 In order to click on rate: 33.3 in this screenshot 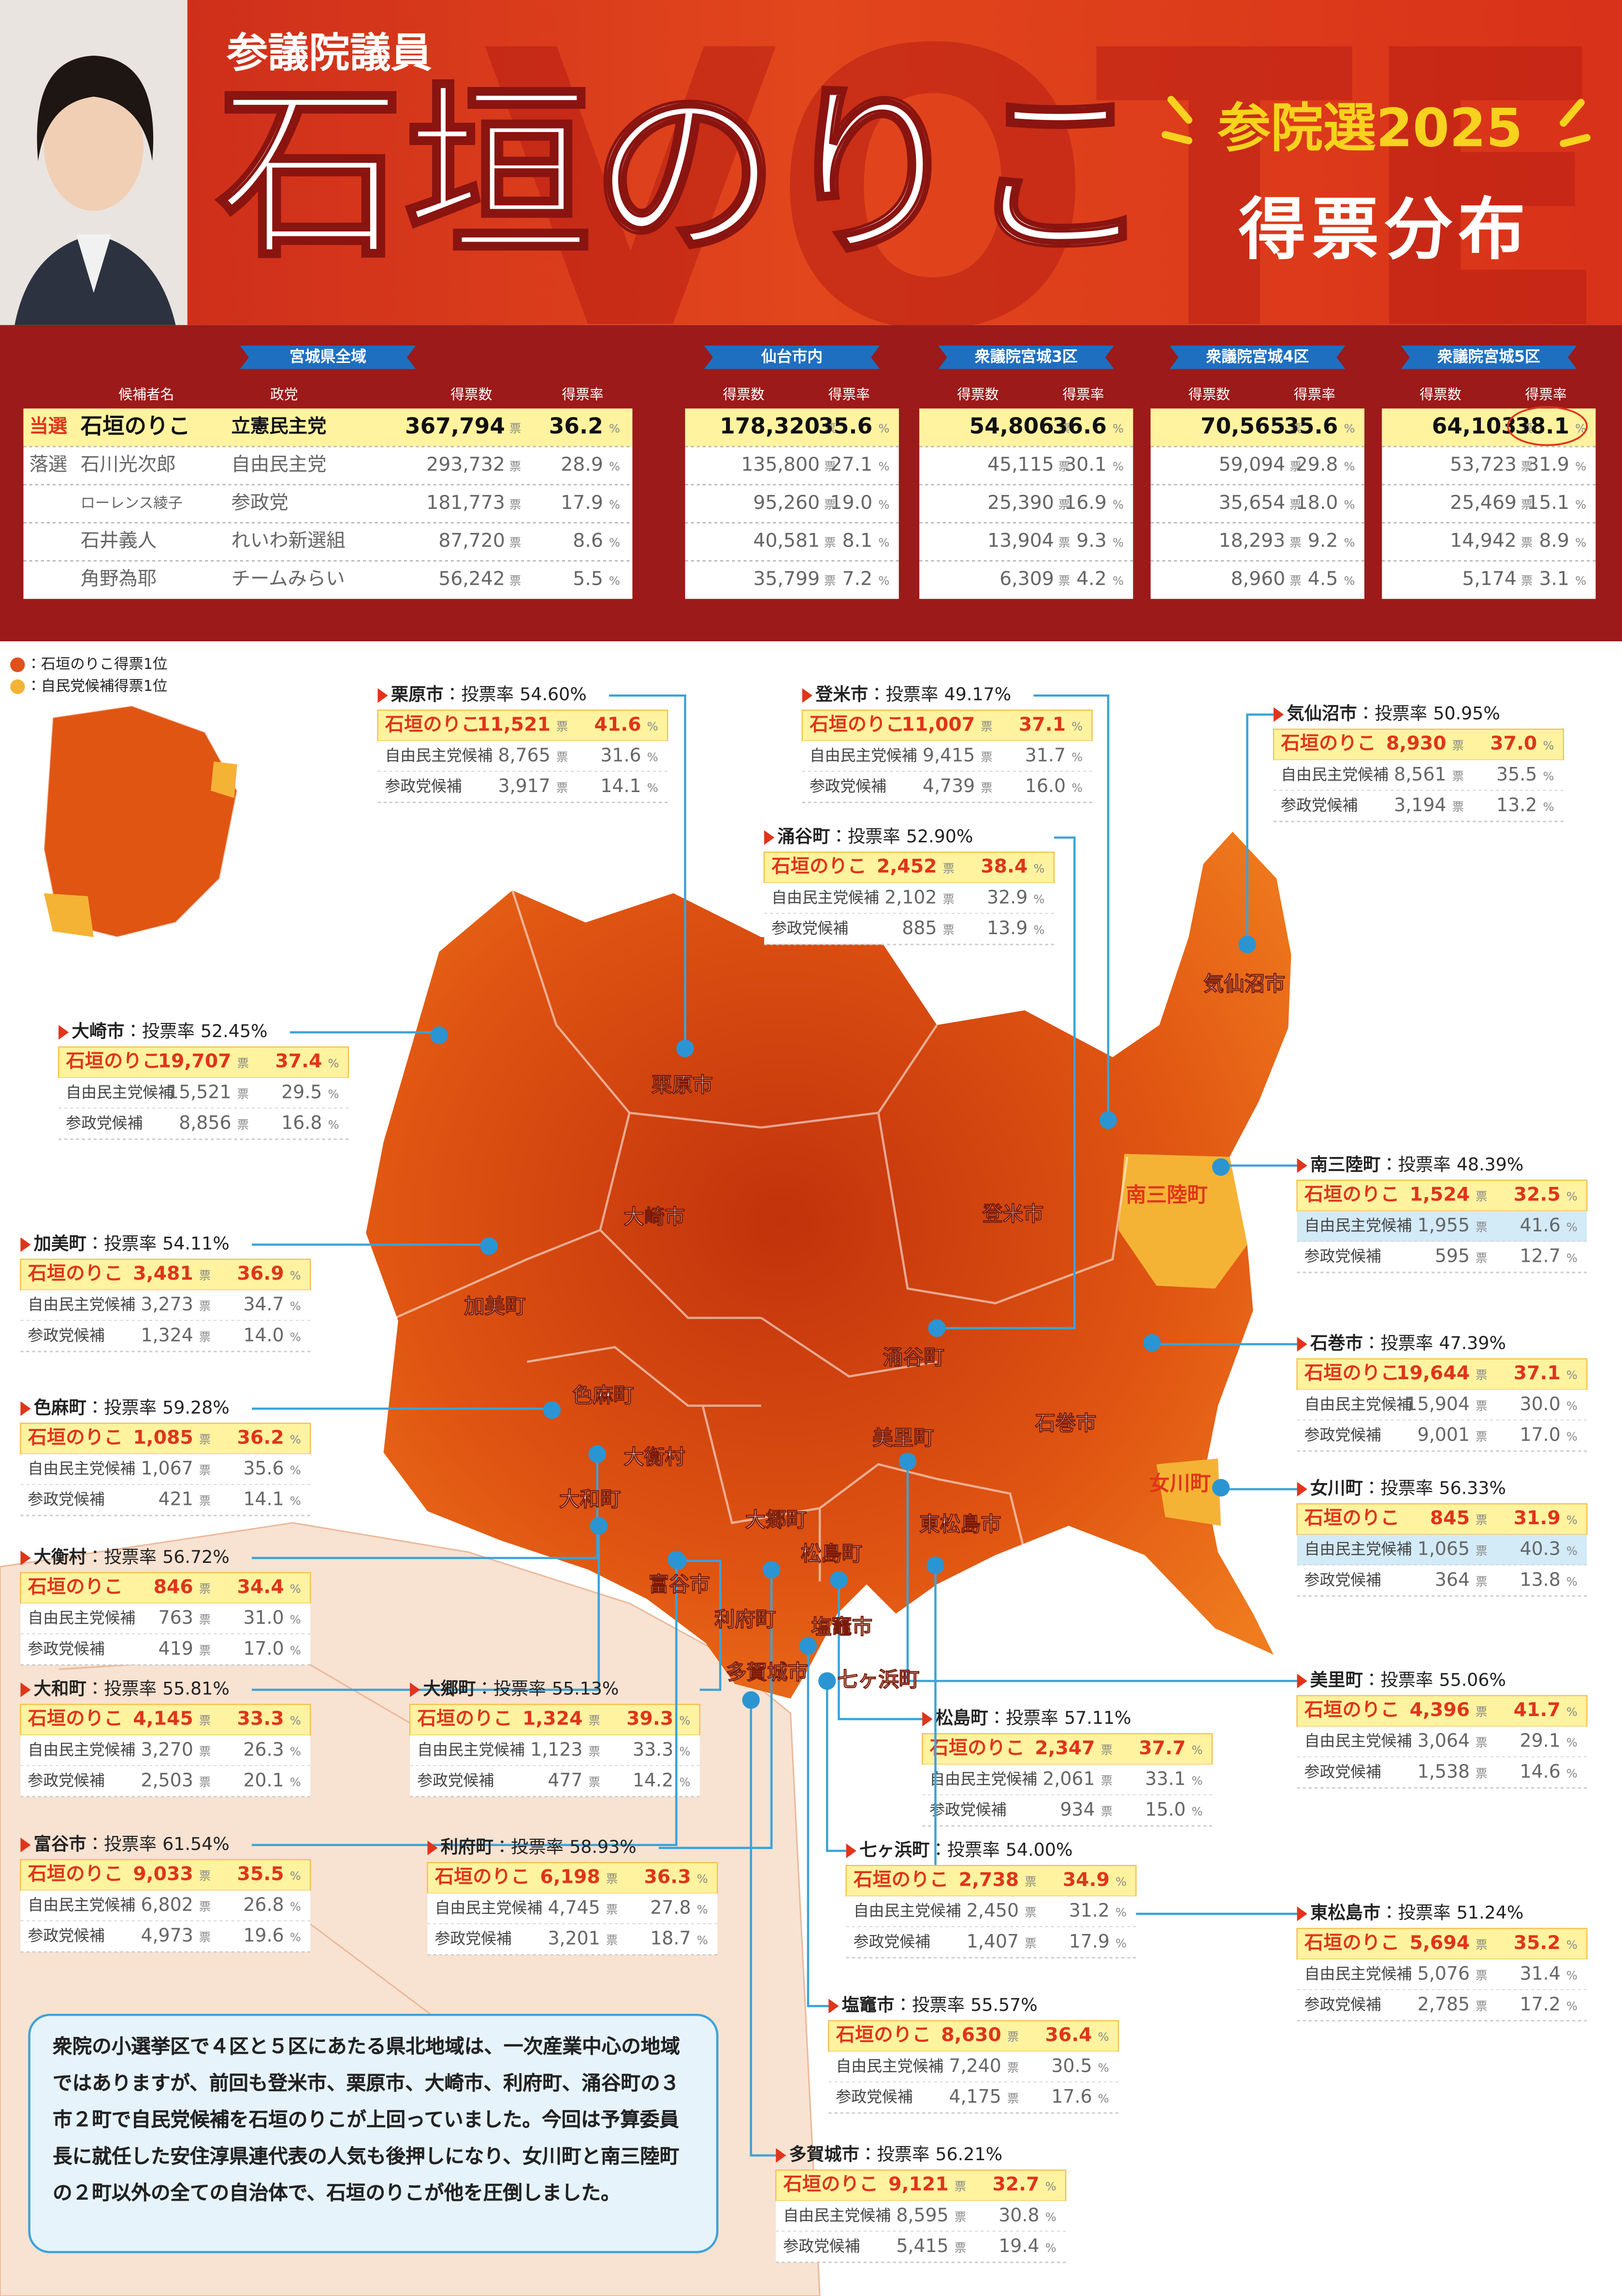, I will do `click(653, 1749)`.